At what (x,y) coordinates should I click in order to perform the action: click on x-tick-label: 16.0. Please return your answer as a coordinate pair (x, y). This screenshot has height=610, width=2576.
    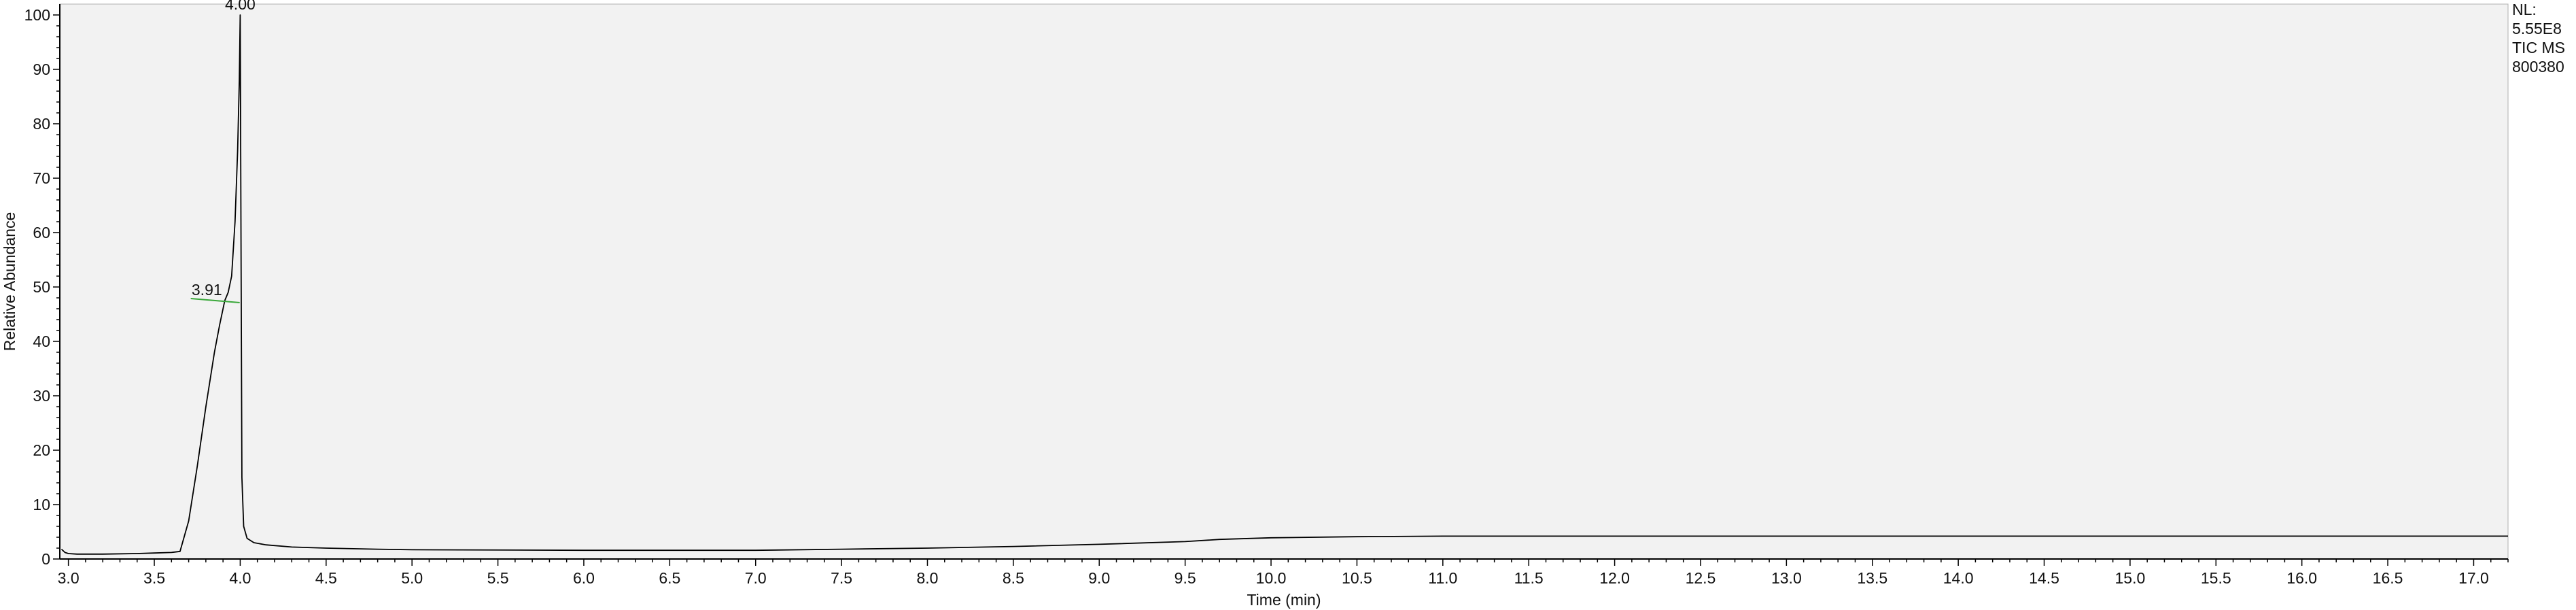
    Looking at the image, I should click on (2301, 578).